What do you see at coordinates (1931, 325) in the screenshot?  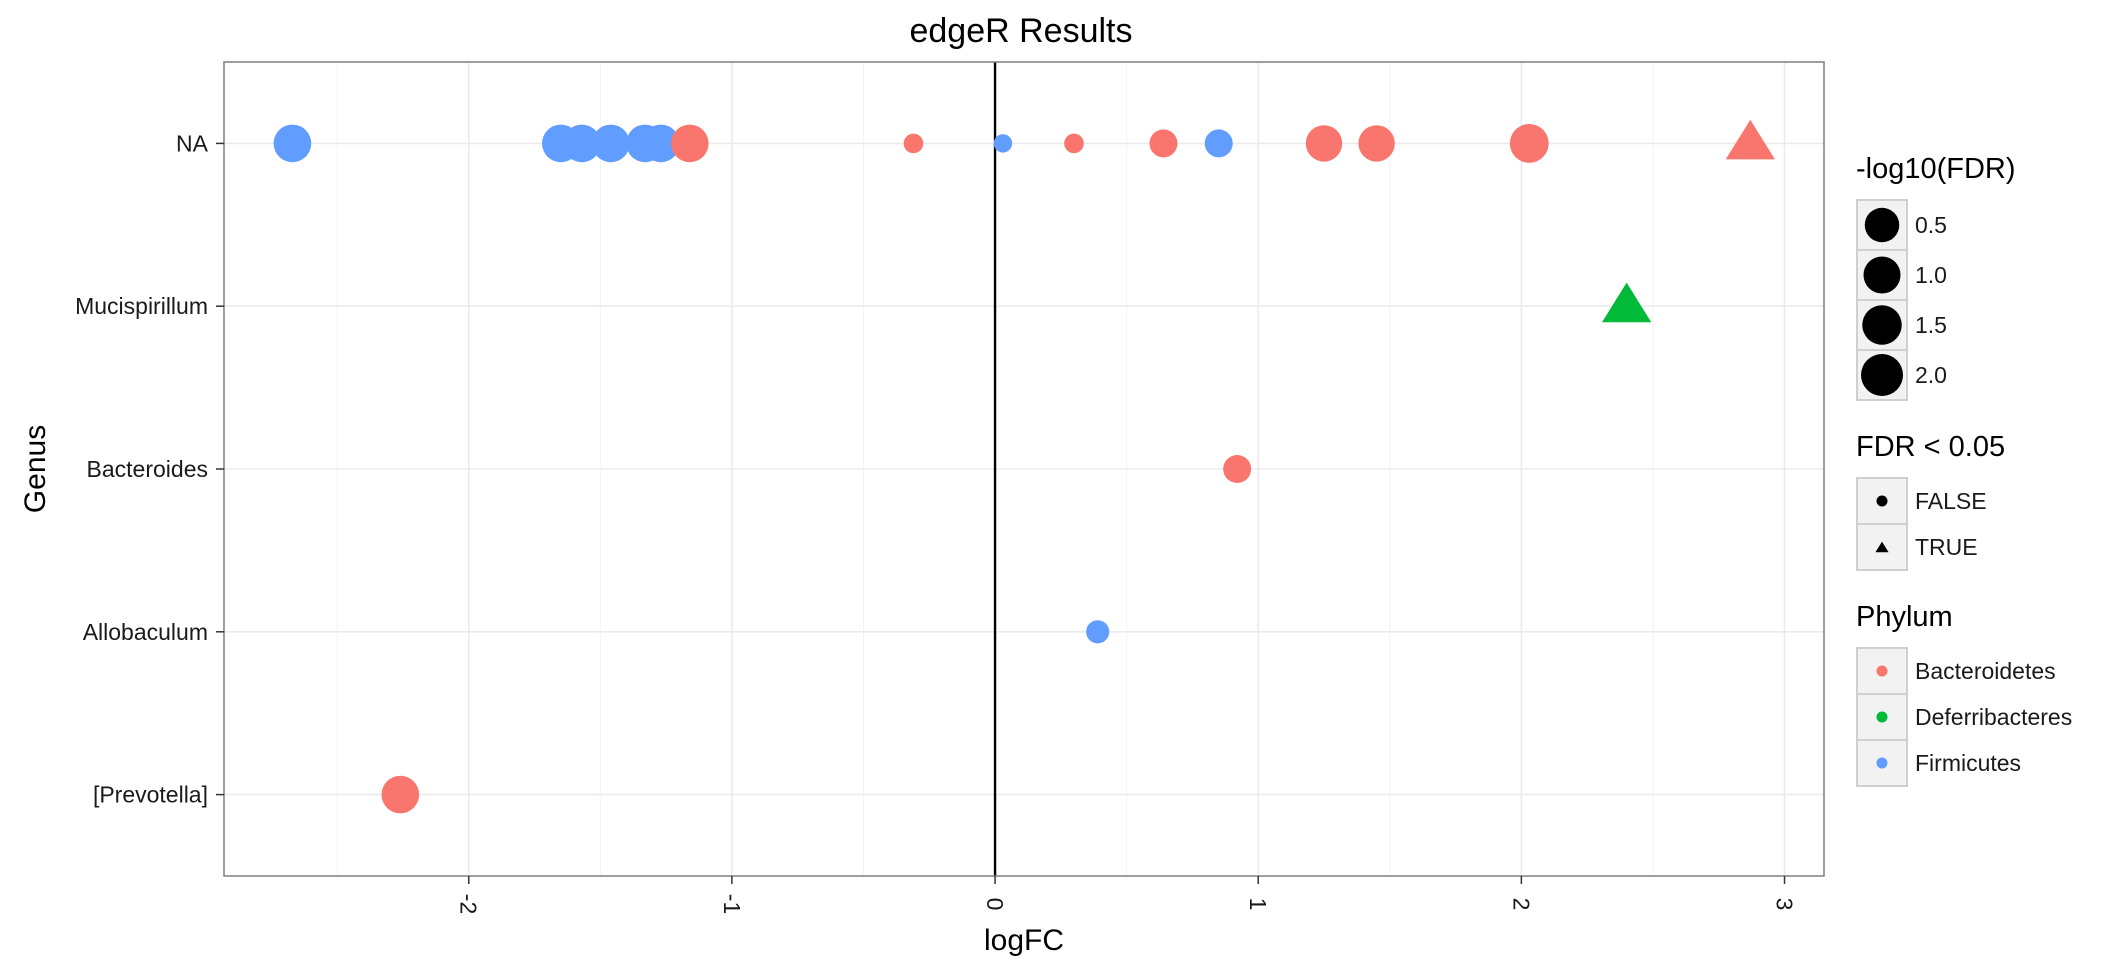 I see `legend-label: 1.5` at bounding box center [1931, 325].